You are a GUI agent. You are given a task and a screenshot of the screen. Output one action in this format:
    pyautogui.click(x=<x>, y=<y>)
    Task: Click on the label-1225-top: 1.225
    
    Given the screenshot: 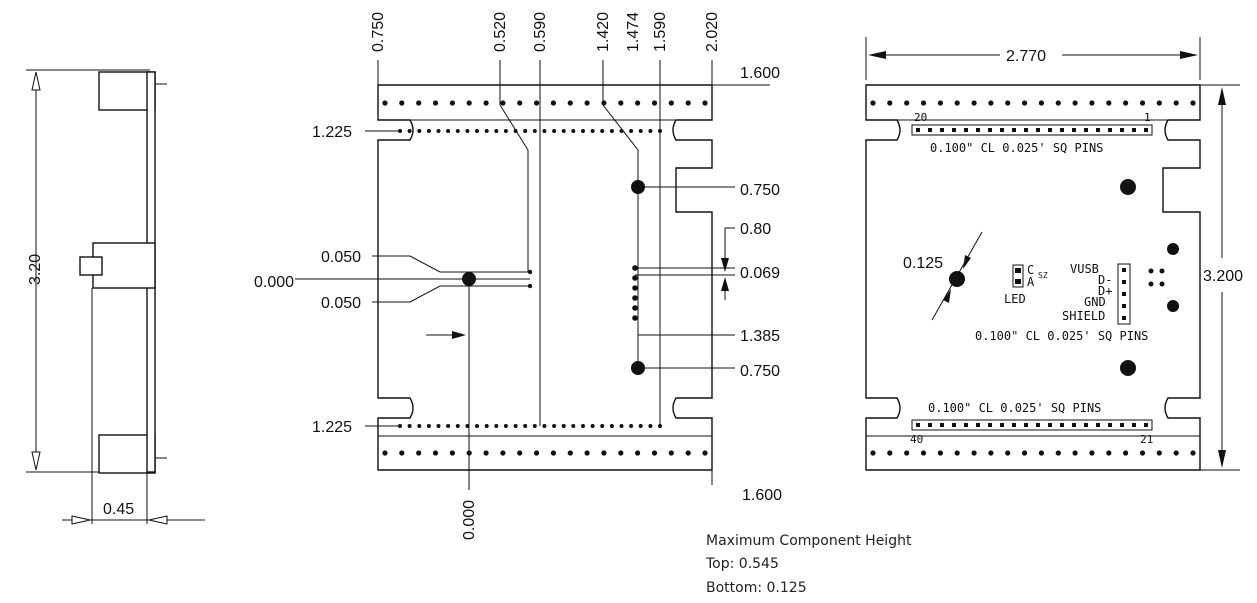 What is the action you would take?
    pyautogui.click(x=332, y=132)
    